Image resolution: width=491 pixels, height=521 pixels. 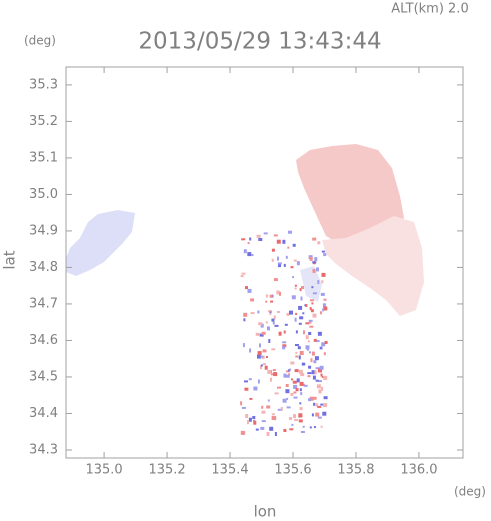 I want to click on y-tick-label: 34.8, so click(x=43, y=267).